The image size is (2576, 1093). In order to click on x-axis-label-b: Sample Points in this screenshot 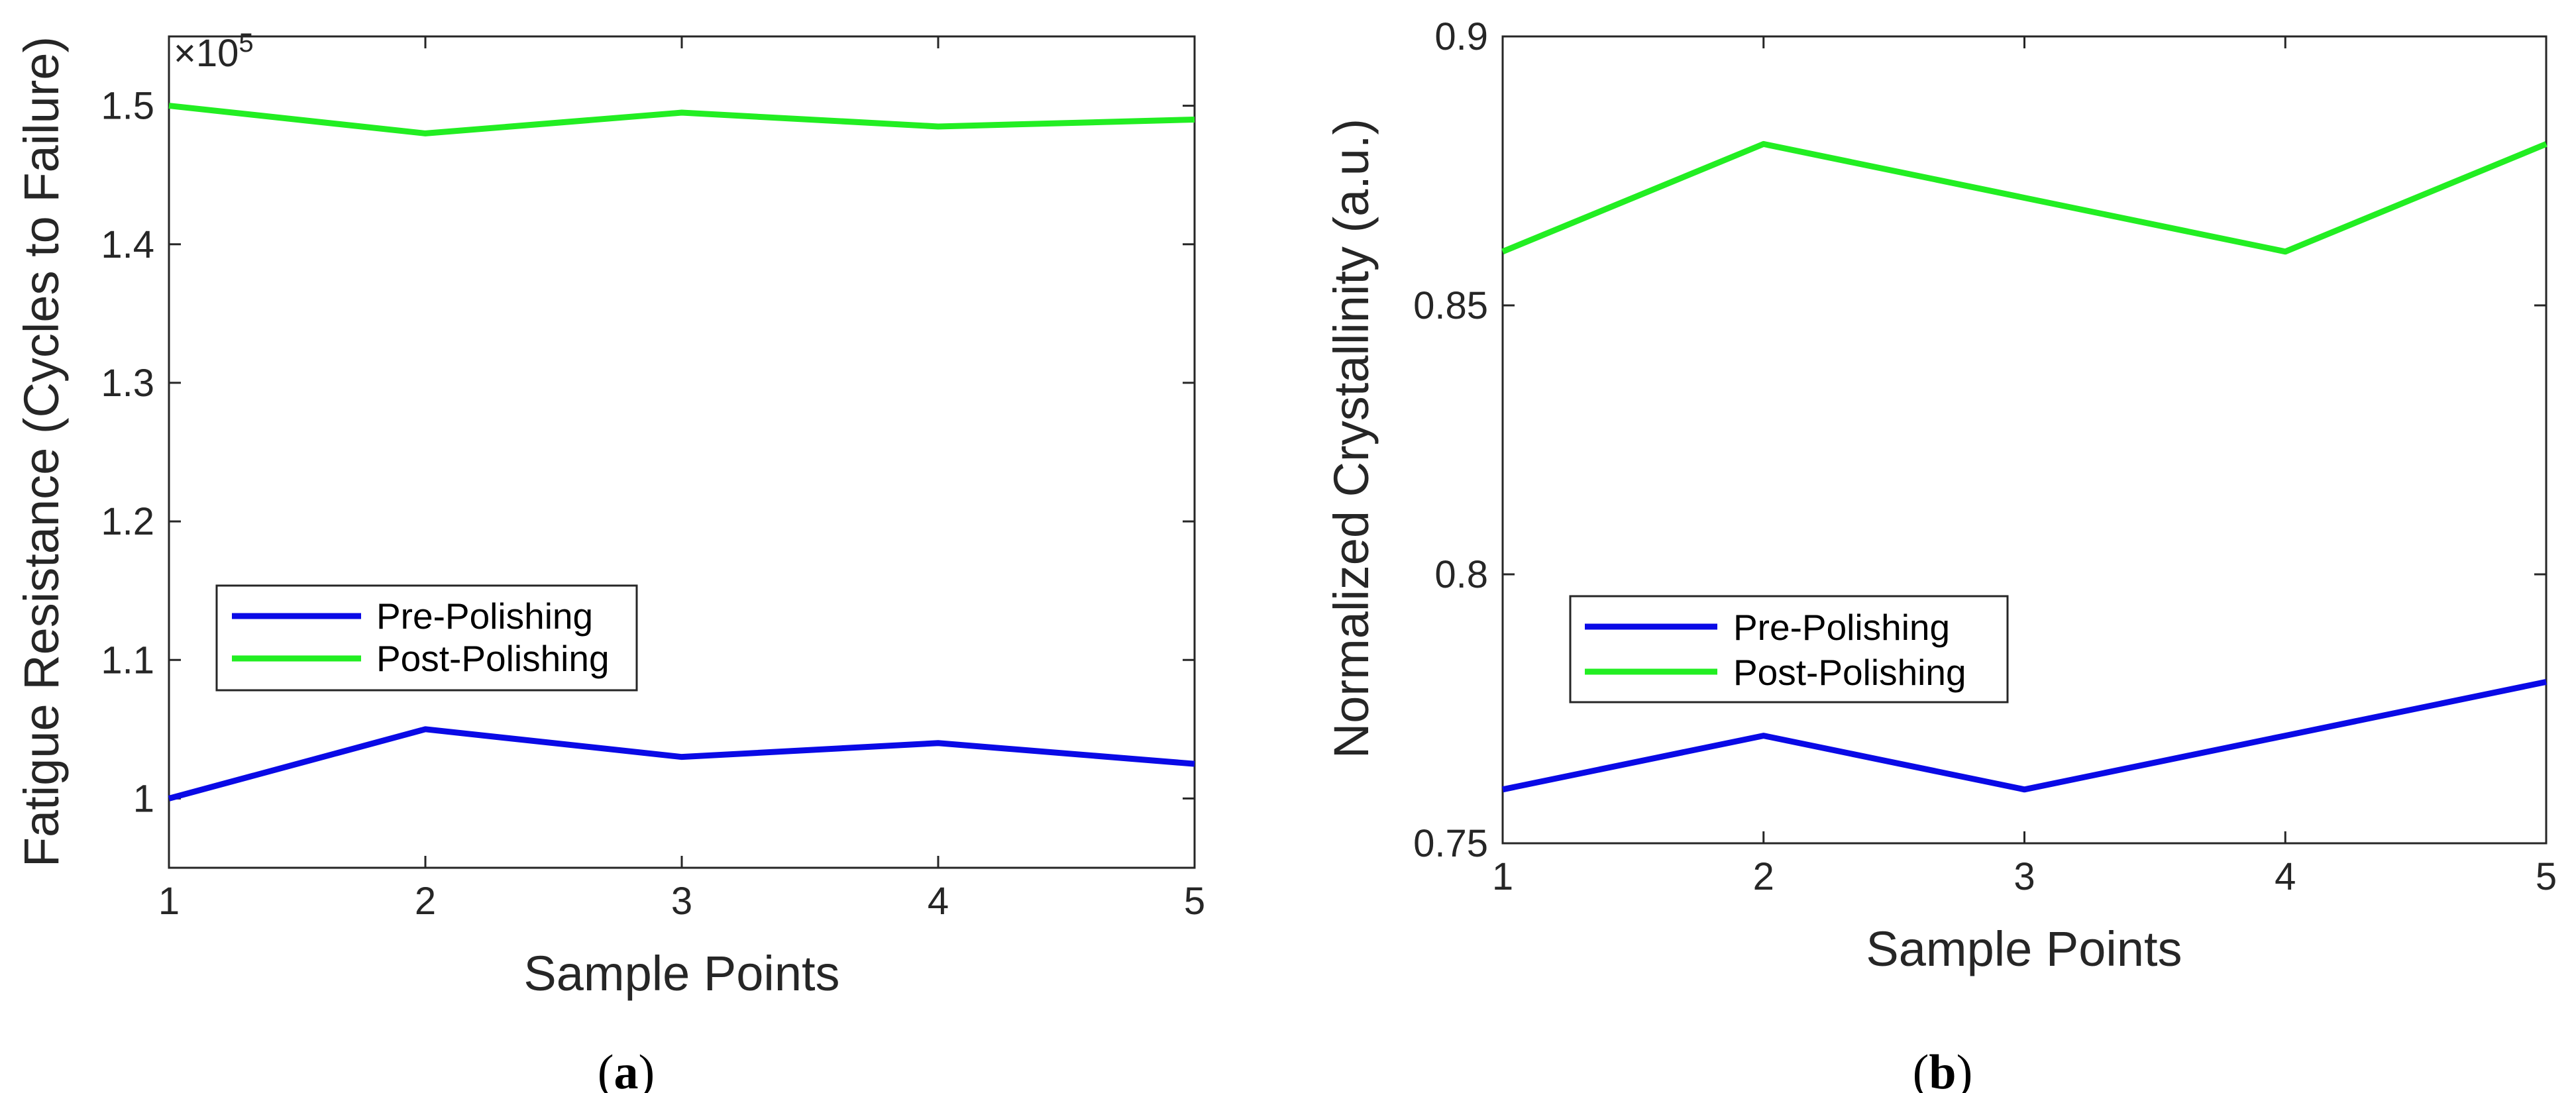, I will do `click(2024, 949)`.